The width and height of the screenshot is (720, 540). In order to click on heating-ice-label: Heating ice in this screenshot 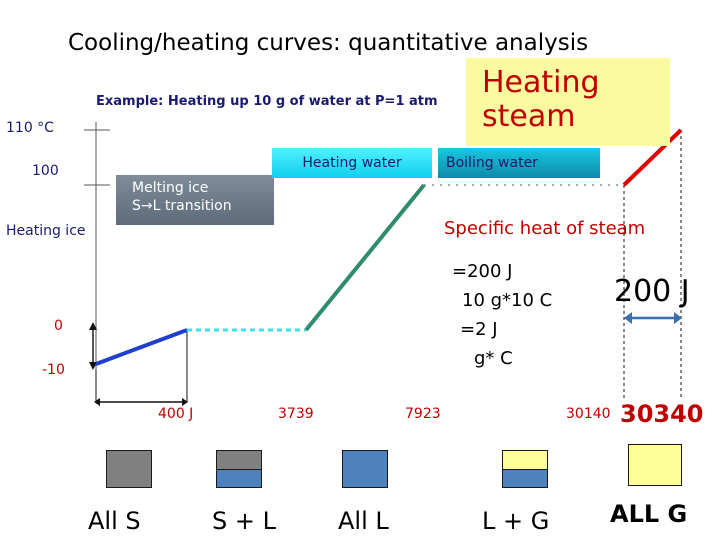, I will do `click(46, 231)`.